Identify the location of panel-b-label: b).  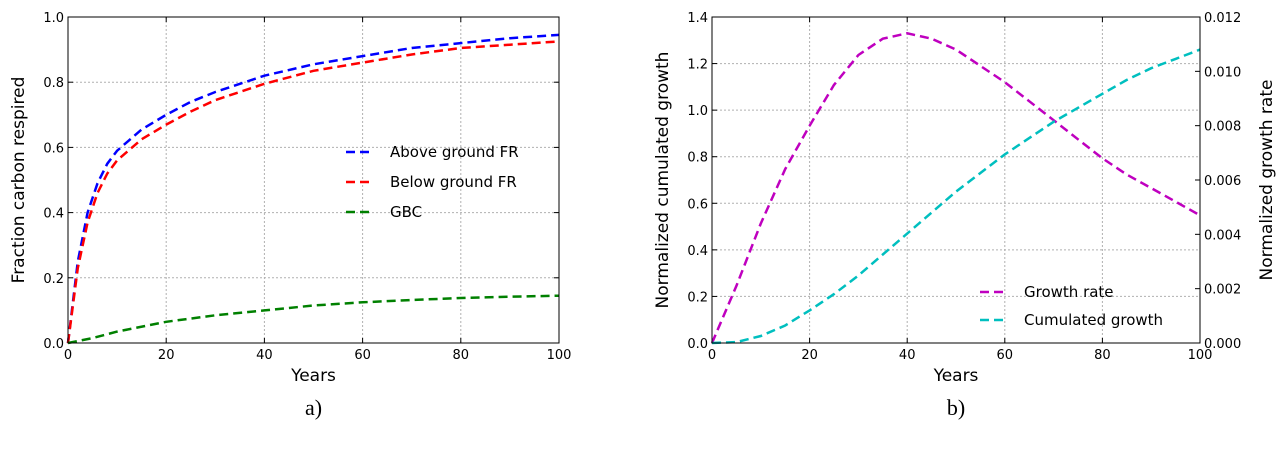
(956, 407).